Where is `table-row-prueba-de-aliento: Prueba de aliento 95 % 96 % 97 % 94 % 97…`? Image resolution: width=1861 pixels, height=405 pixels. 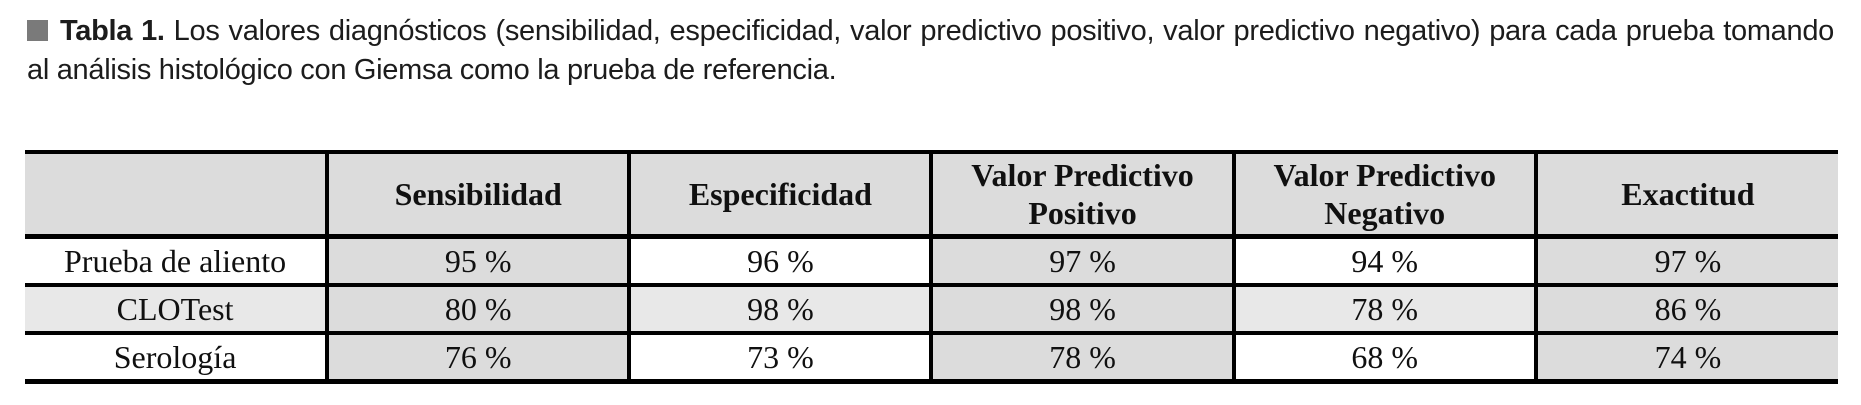 table-row-prueba-de-aliento: Prueba de aliento 95 % 96 % 97 % 94 % 97… is located at coordinates (931, 261).